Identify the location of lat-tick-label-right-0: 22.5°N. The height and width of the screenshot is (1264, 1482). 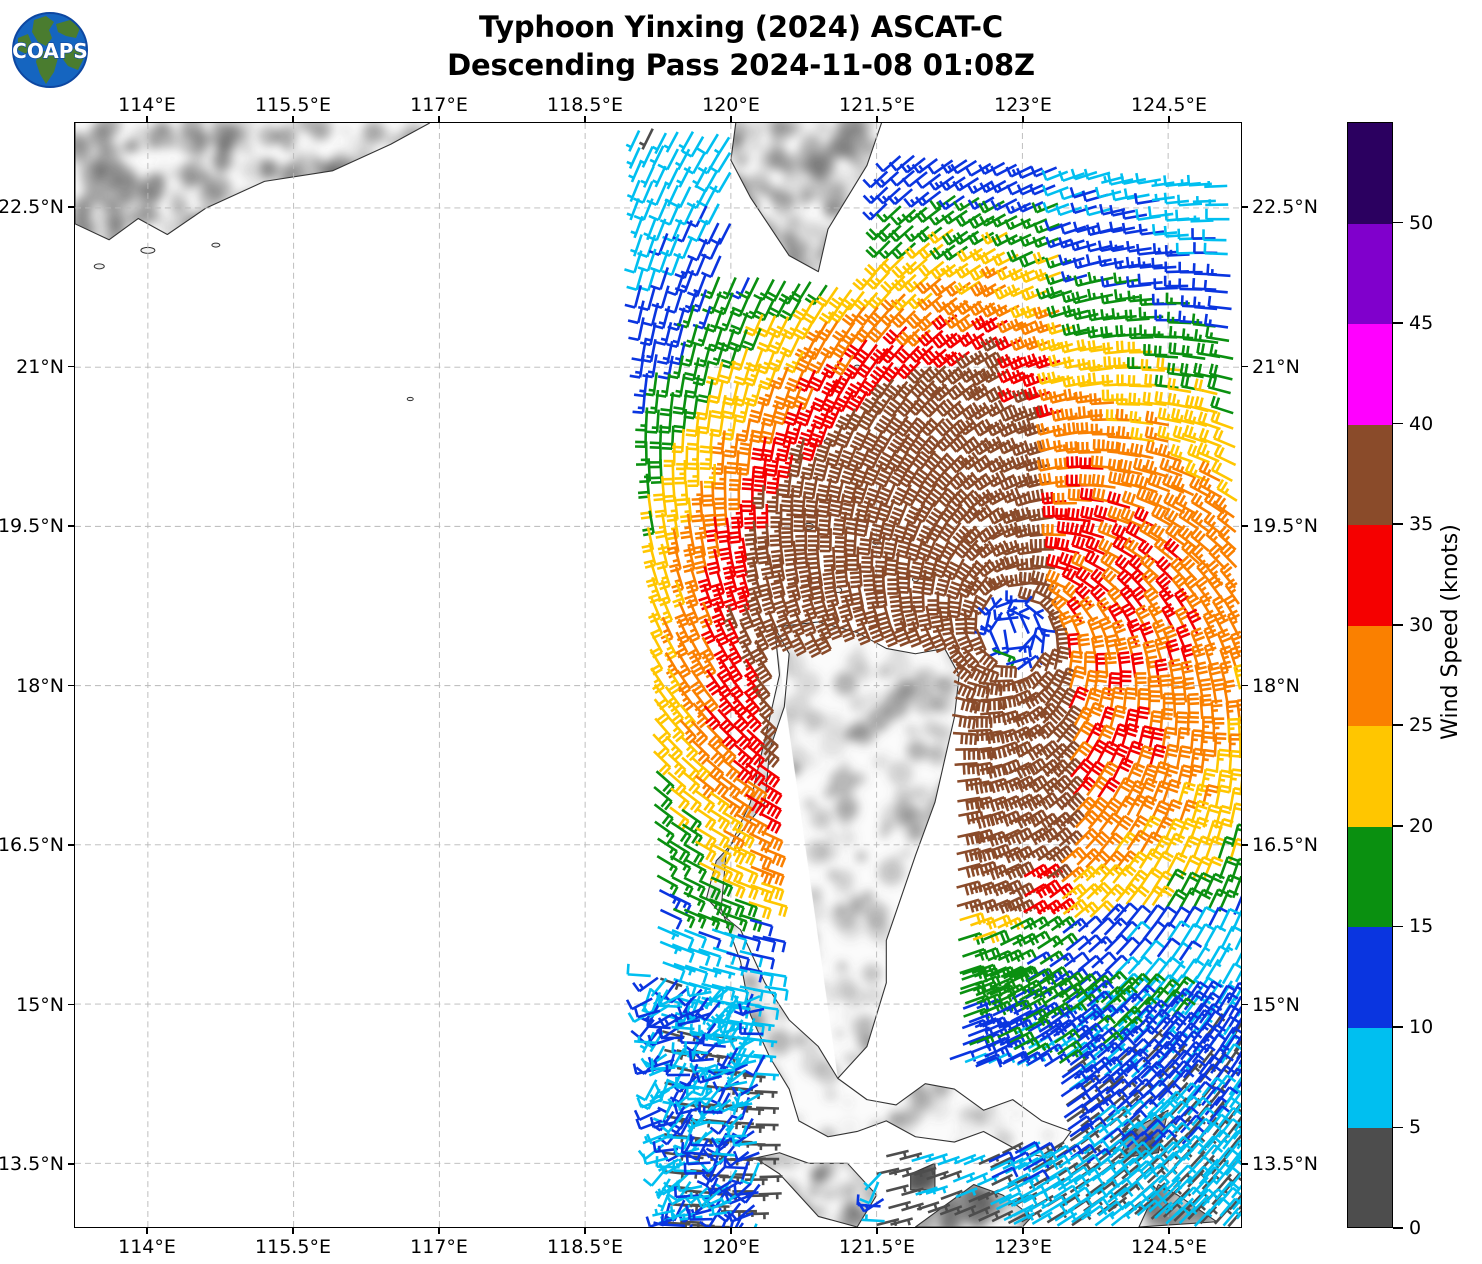
(1285, 207).